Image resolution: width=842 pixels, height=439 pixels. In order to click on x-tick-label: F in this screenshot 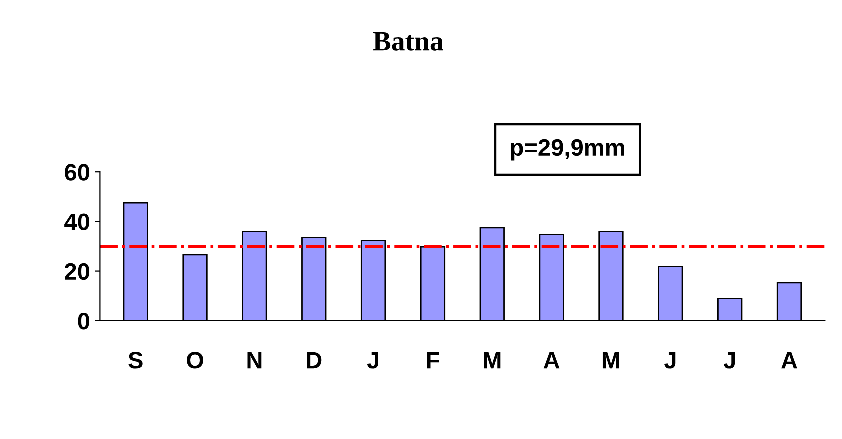, I will do `click(433, 360)`.